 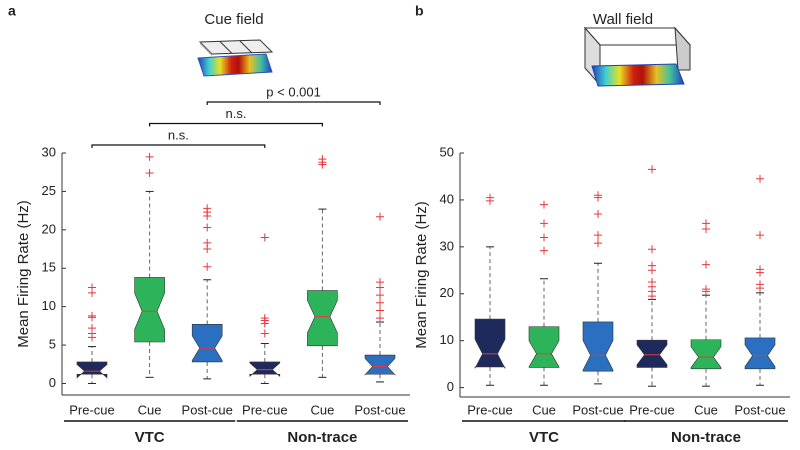 I want to click on panel-label: a, so click(x=12, y=11).